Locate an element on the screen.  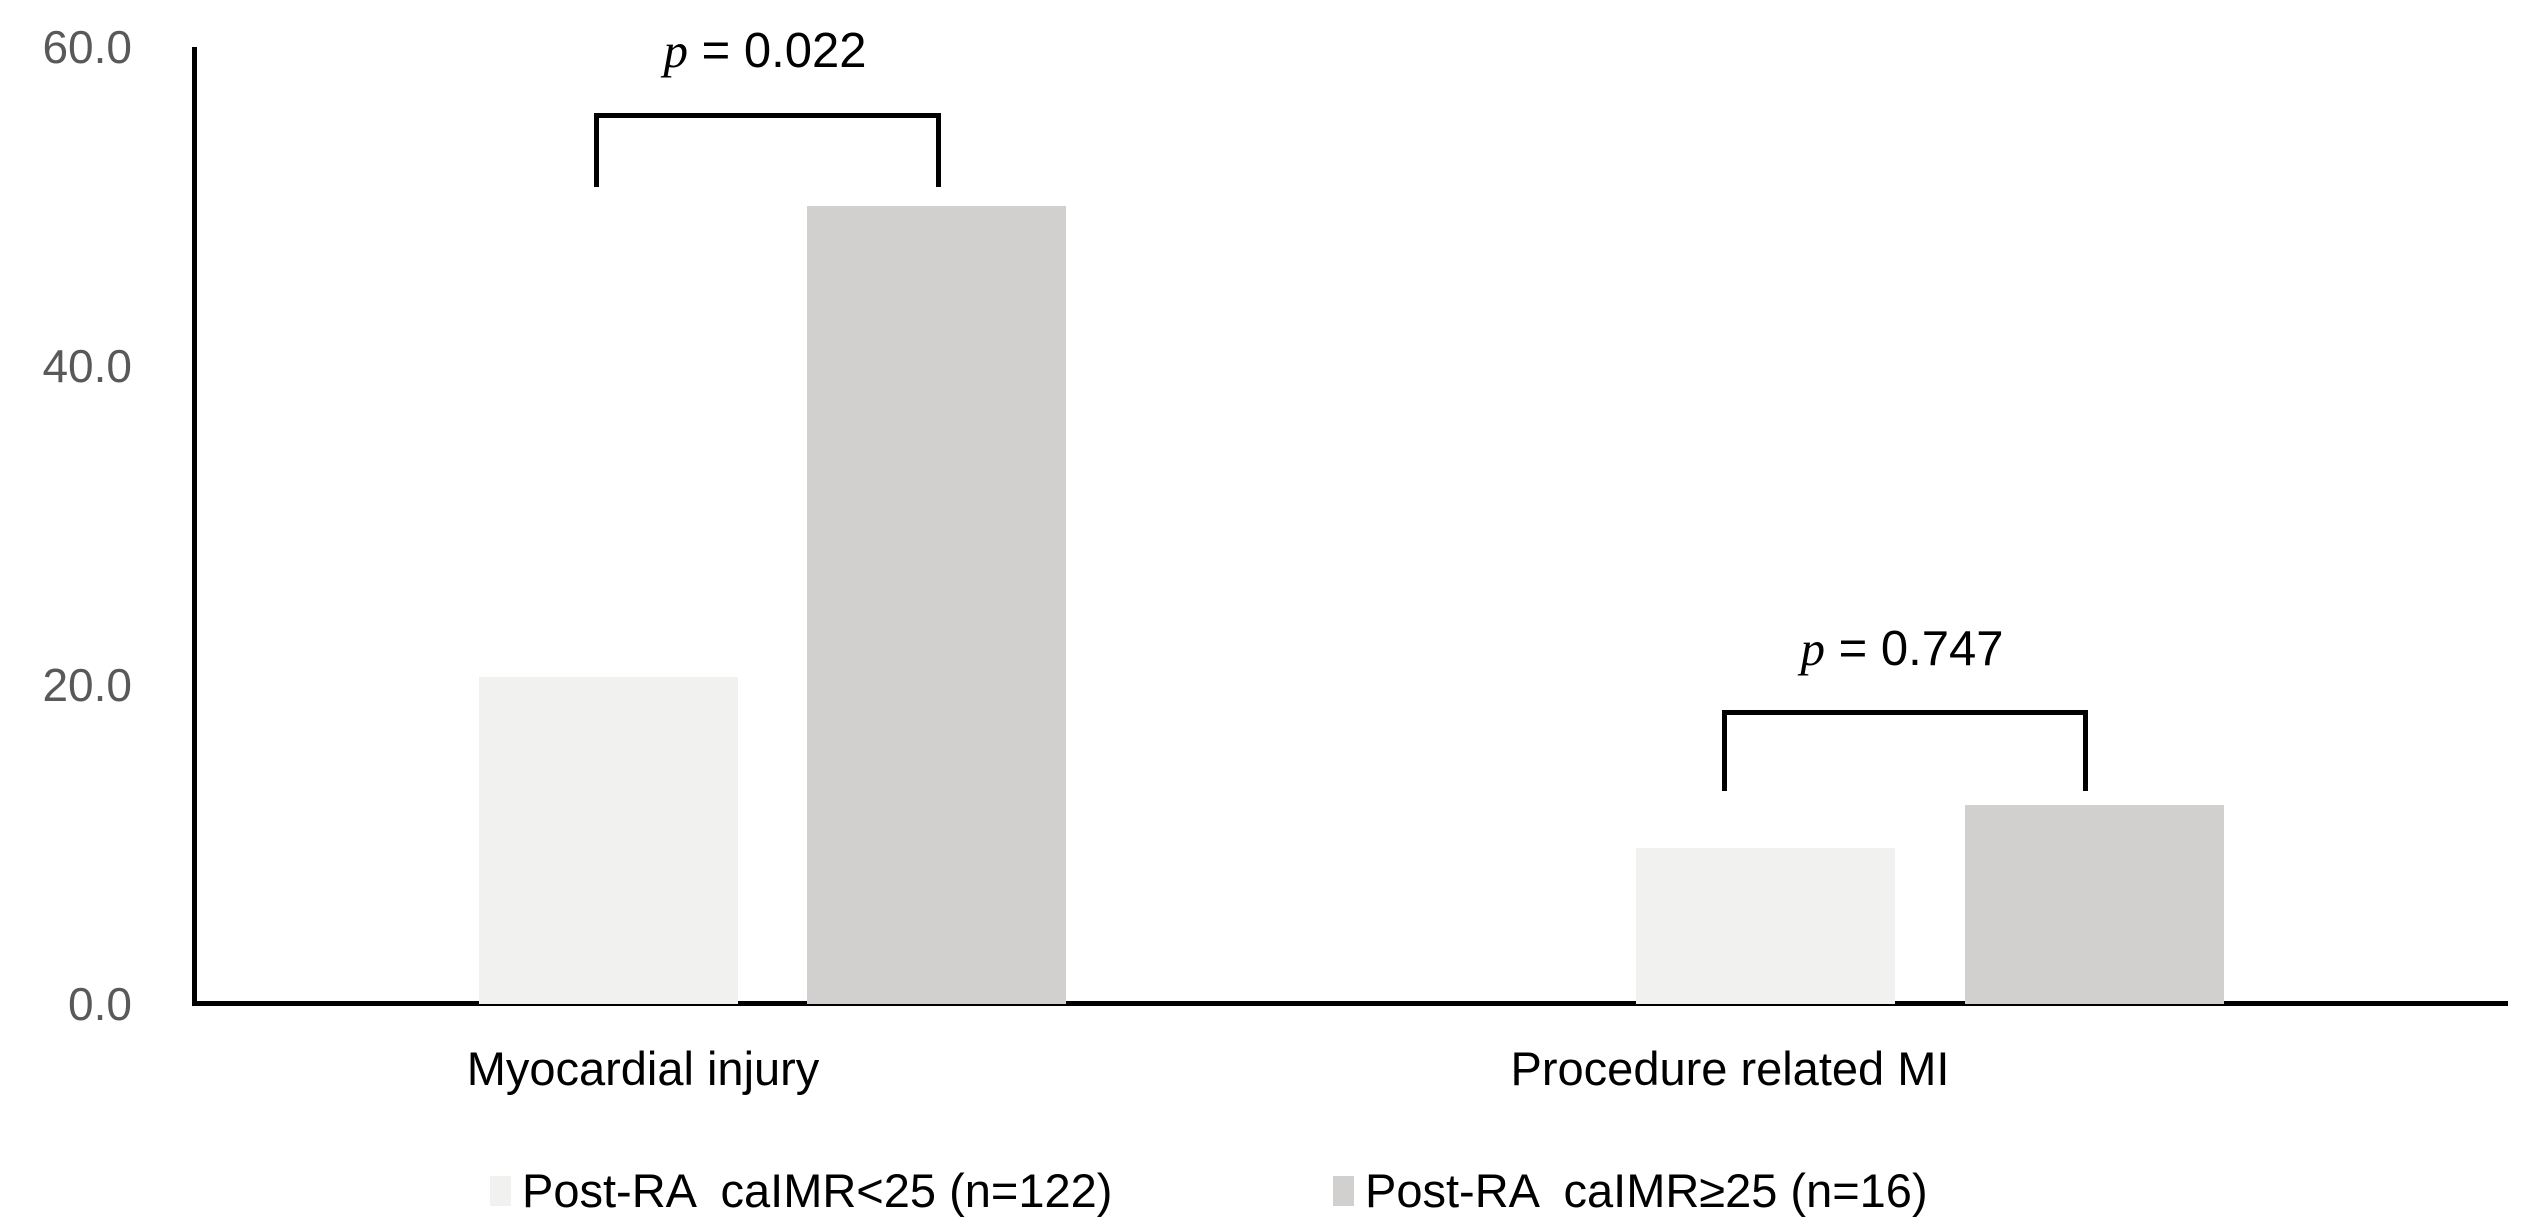
legend-swatch-caimr-lt25 is located at coordinates (500, 1191).